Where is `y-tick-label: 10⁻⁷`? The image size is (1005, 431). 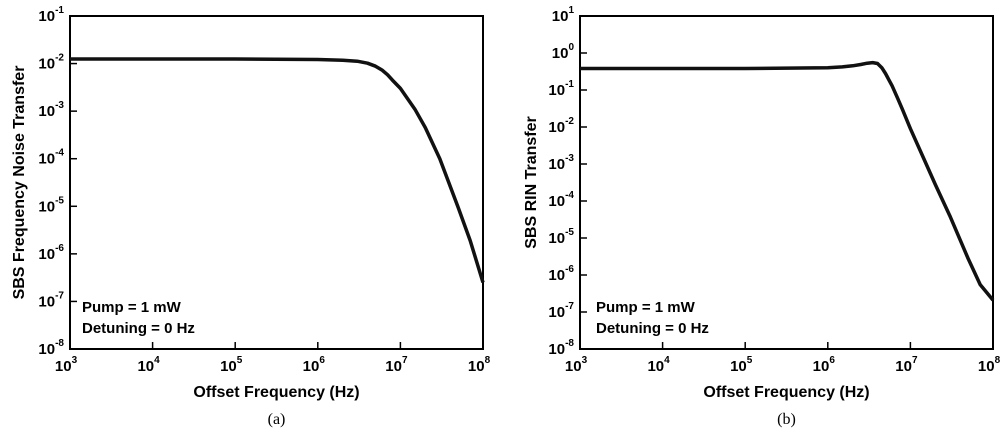 y-tick-label: 10⁻⁷ is located at coordinates (561, 311).